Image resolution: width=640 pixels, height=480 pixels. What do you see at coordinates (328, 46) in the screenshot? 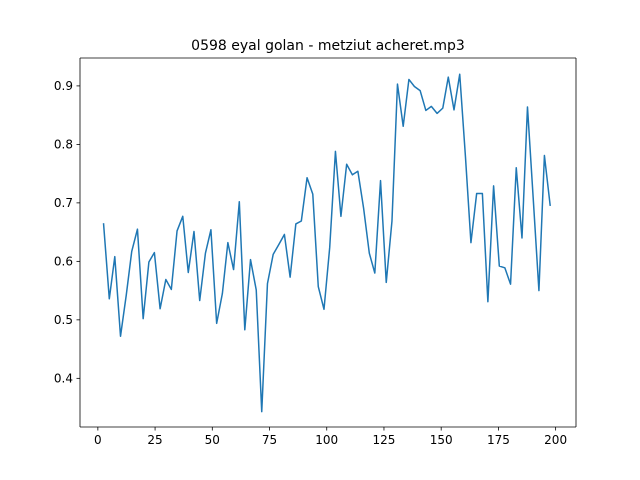
I see `chart-title: 0598 eyal golan - metziut acheret.mp3` at bounding box center [328, 46].